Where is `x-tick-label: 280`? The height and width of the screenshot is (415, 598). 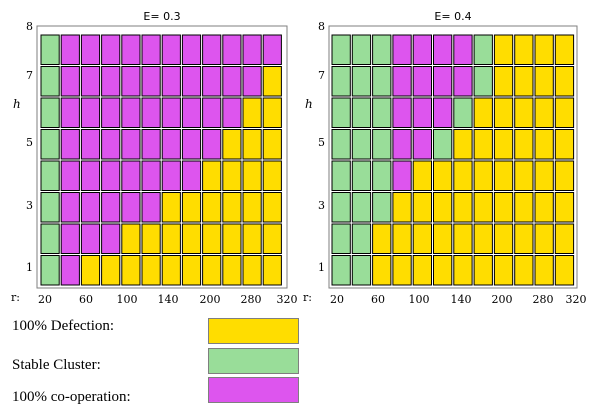 x-tick-label: 280 is located at coordinates (251, 299).